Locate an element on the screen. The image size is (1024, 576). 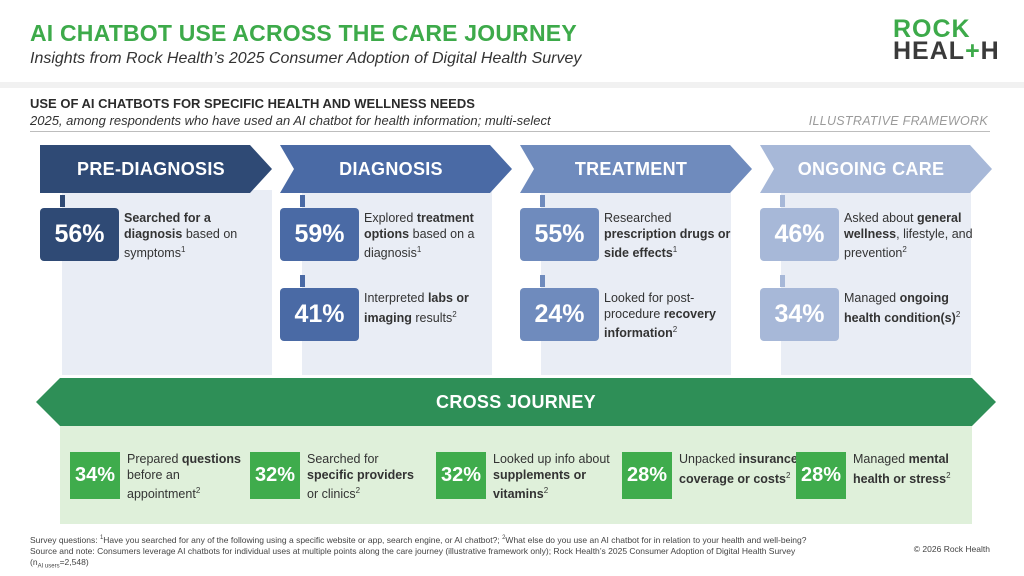
stat-percentage: 24% is located at coordinates (559, 314).